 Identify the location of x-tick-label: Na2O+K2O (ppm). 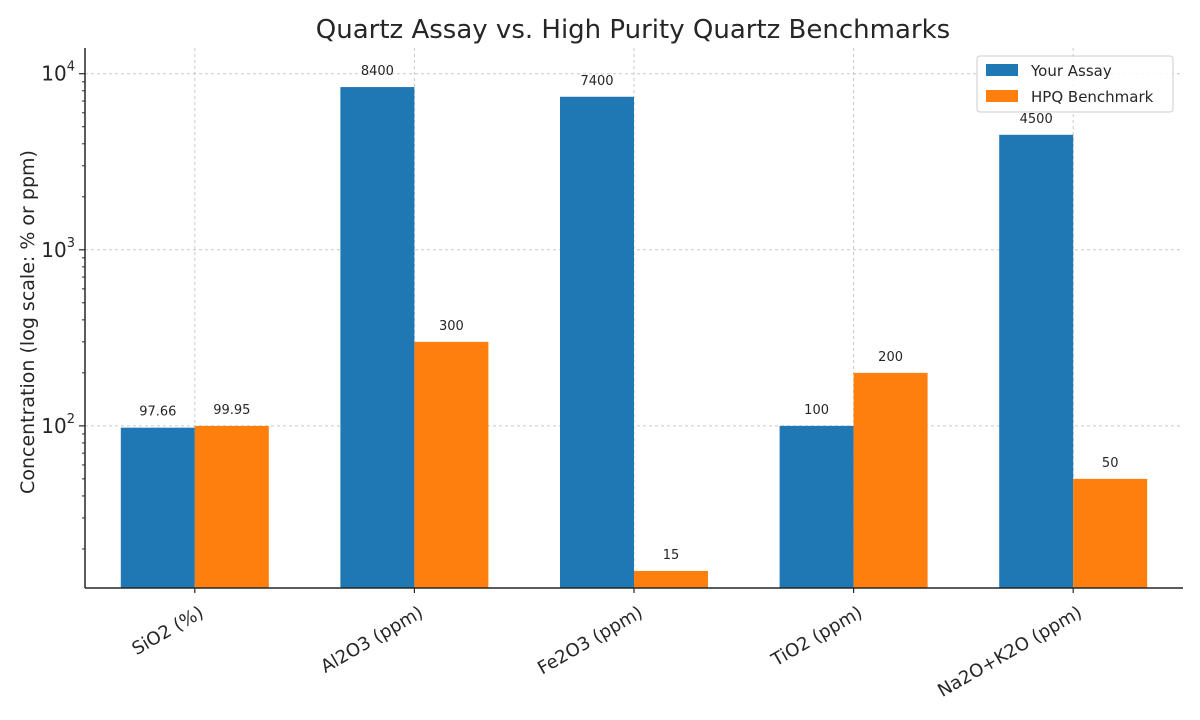
(1009, 652).